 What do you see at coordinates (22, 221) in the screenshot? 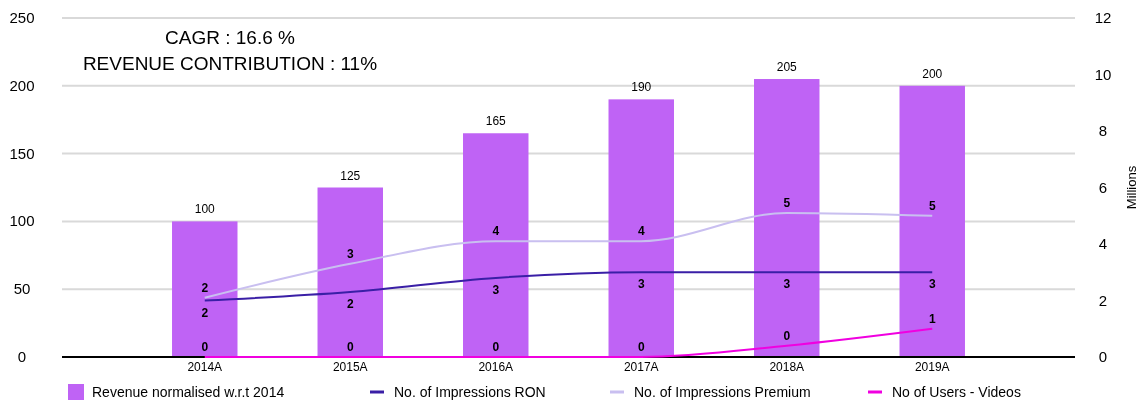
I see `y-tick-label: 100` at bounding box center [22, 221].